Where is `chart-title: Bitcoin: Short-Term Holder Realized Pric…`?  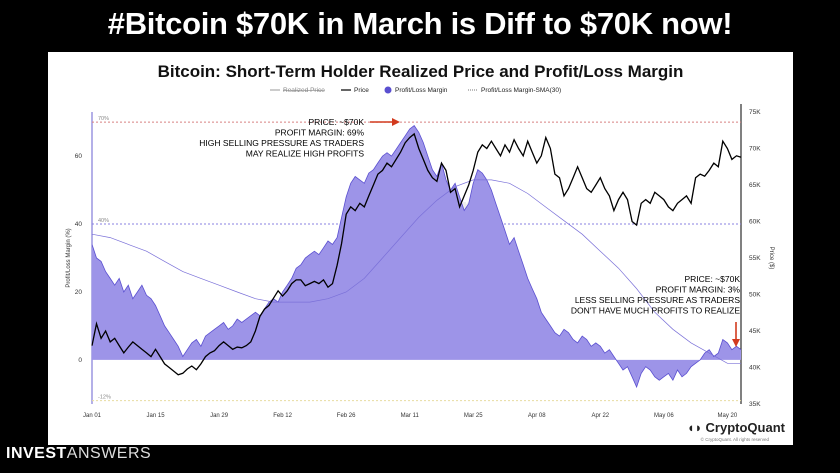
chart-title: Bitcoin: Short-Term Holder Realized Pric… is located at coordinates (420, 71).